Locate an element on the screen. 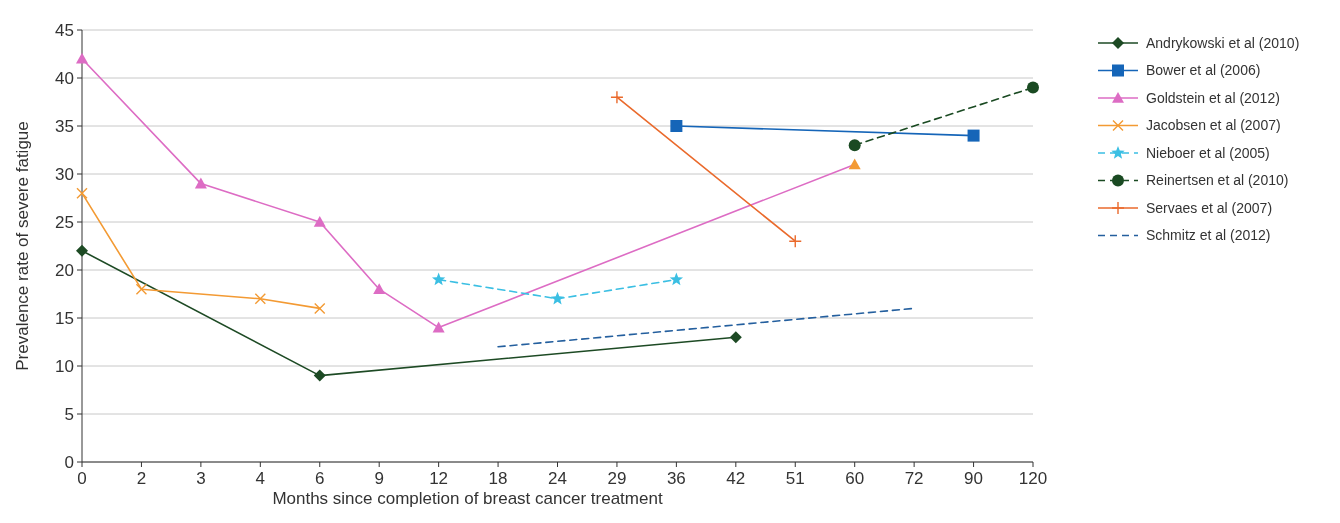  x-tick-label: 42 is located at coordinates (736, 478).